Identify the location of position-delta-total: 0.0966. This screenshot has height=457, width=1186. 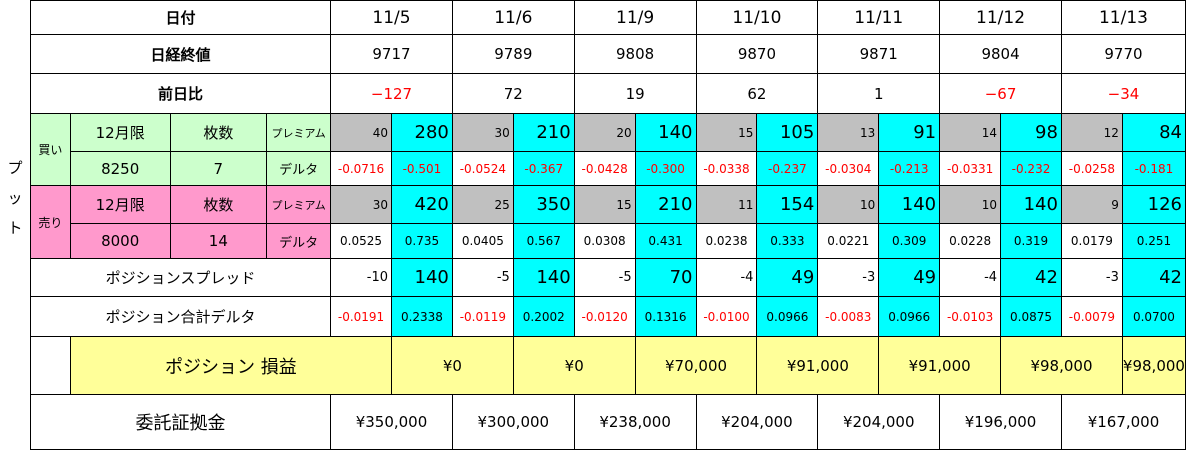
(909, 316).